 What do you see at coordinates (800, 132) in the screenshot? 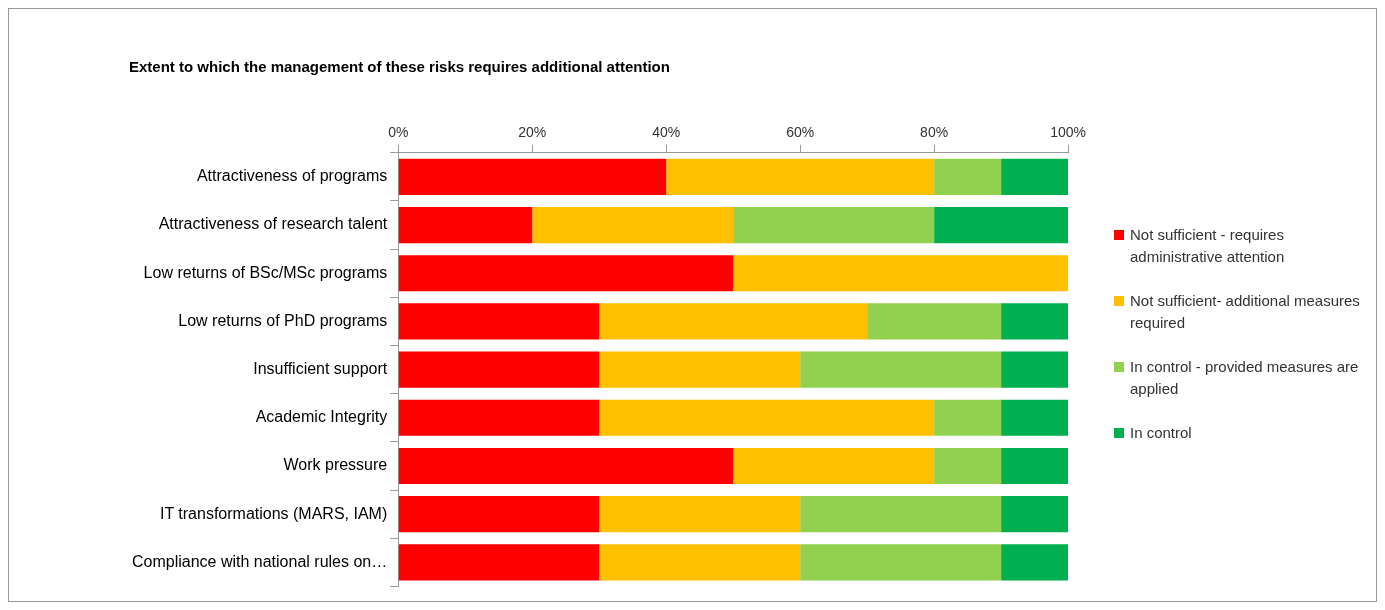
I see `x-tick-label: 60%` at bounding box center [800, 132].